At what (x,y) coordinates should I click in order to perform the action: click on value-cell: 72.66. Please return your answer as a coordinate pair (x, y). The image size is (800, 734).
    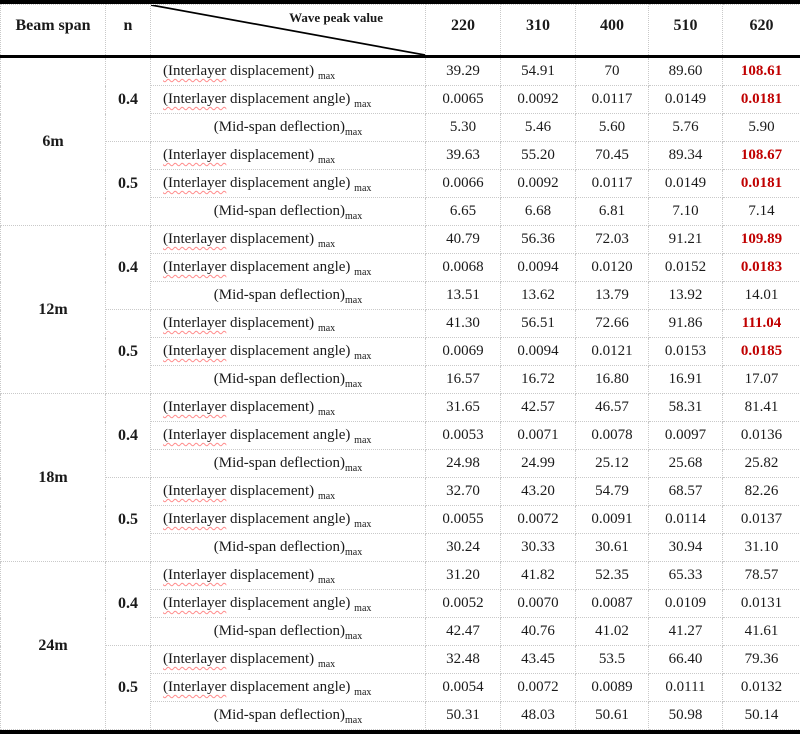
    Looking at the image, I should click on (612, 324).